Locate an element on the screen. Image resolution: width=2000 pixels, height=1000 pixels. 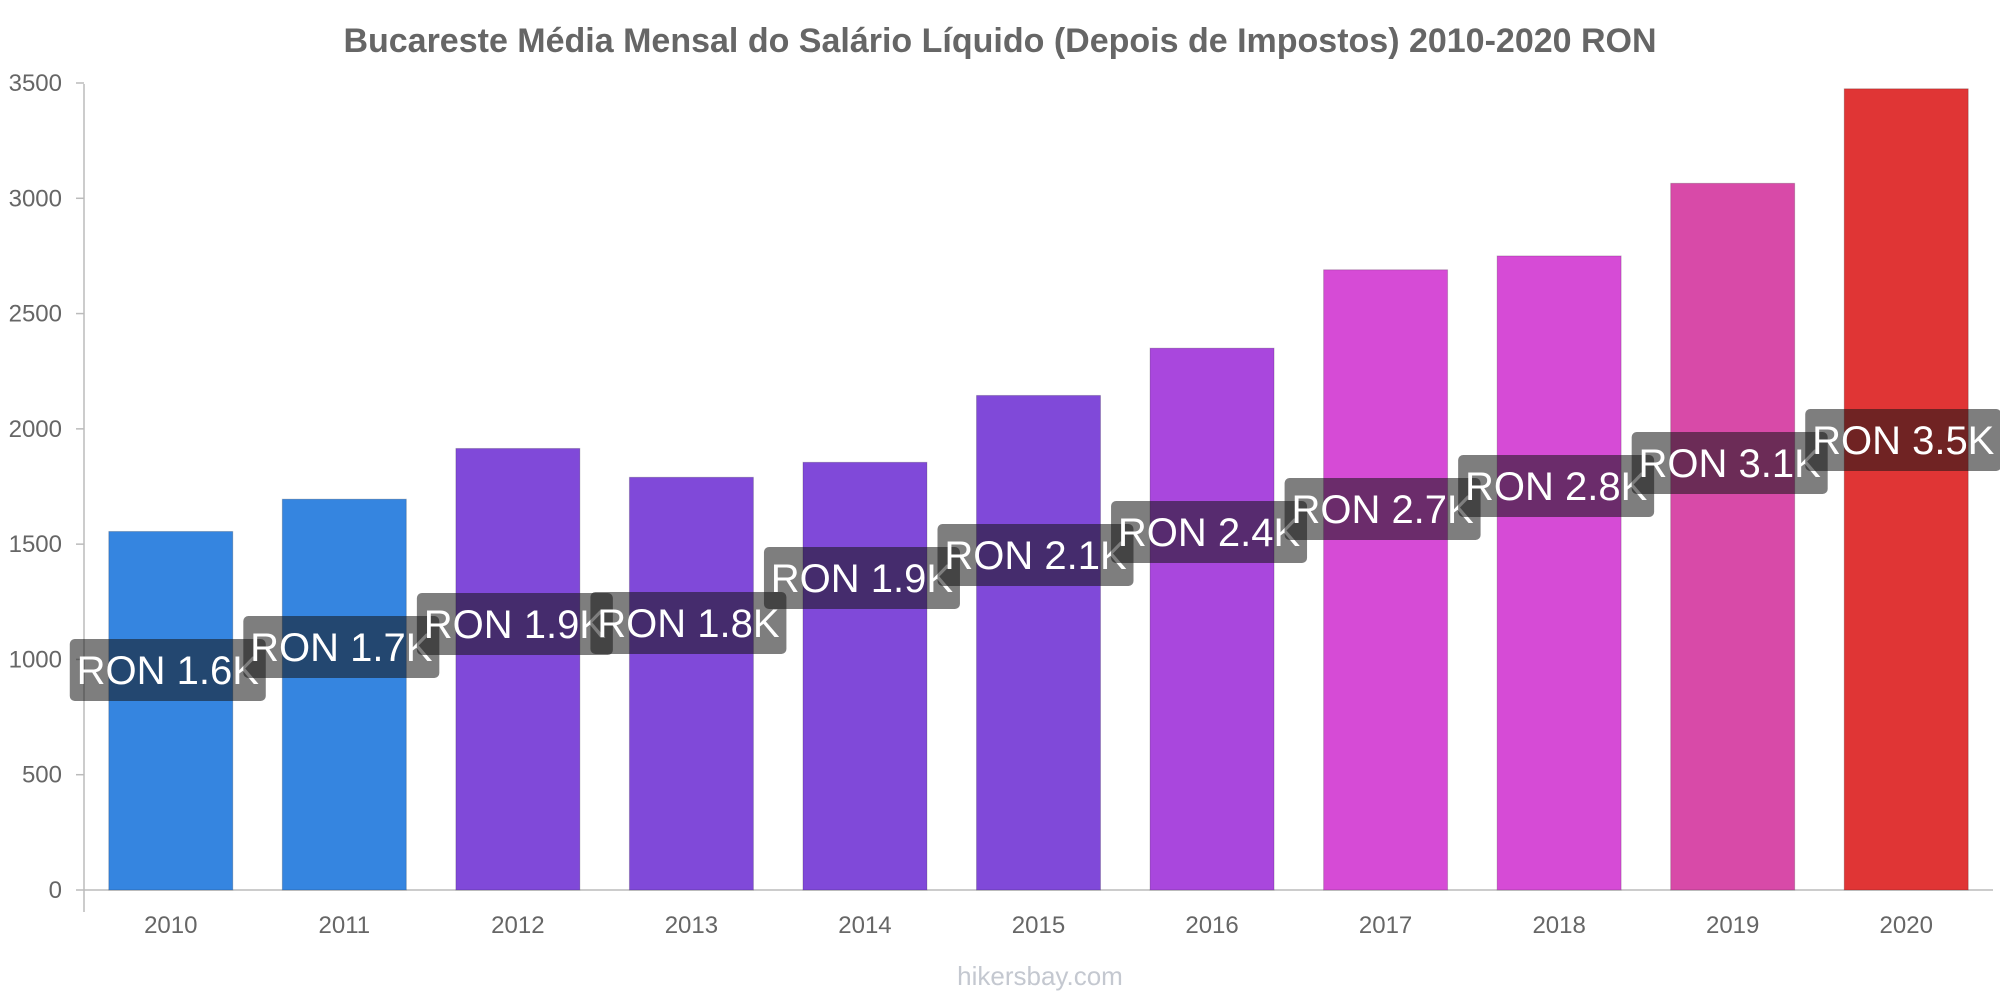
data-label-2016: RON 2.4K is located at coordinates (1209, 532).